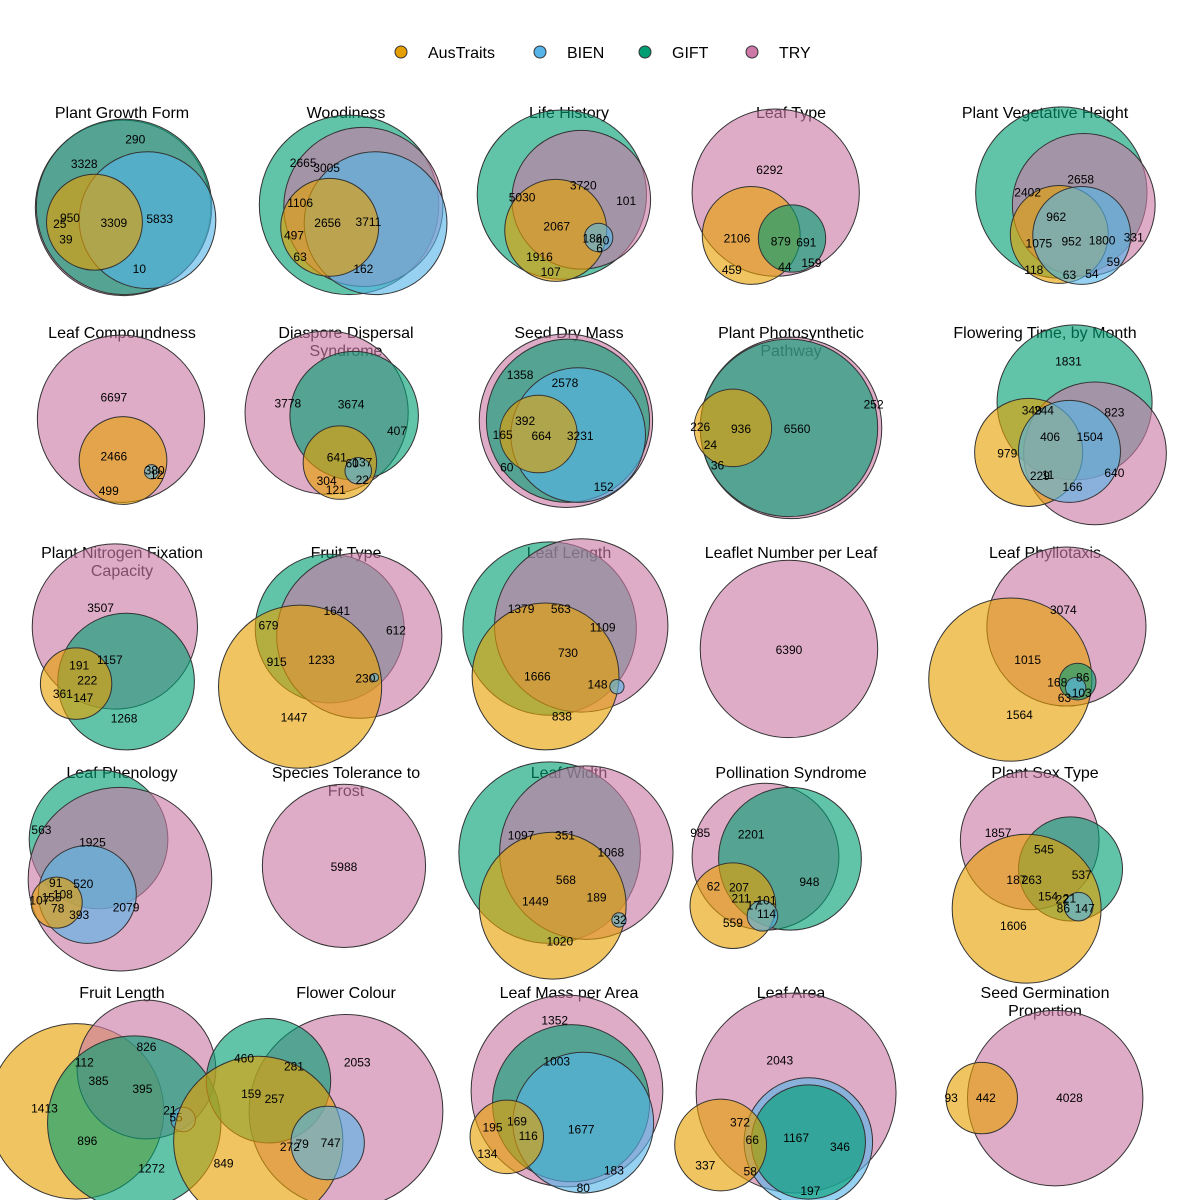  What do you see at coordinates (79, 915) in the screenshot?
I see `region-count-label: 393` at bounding box center [79, 915].